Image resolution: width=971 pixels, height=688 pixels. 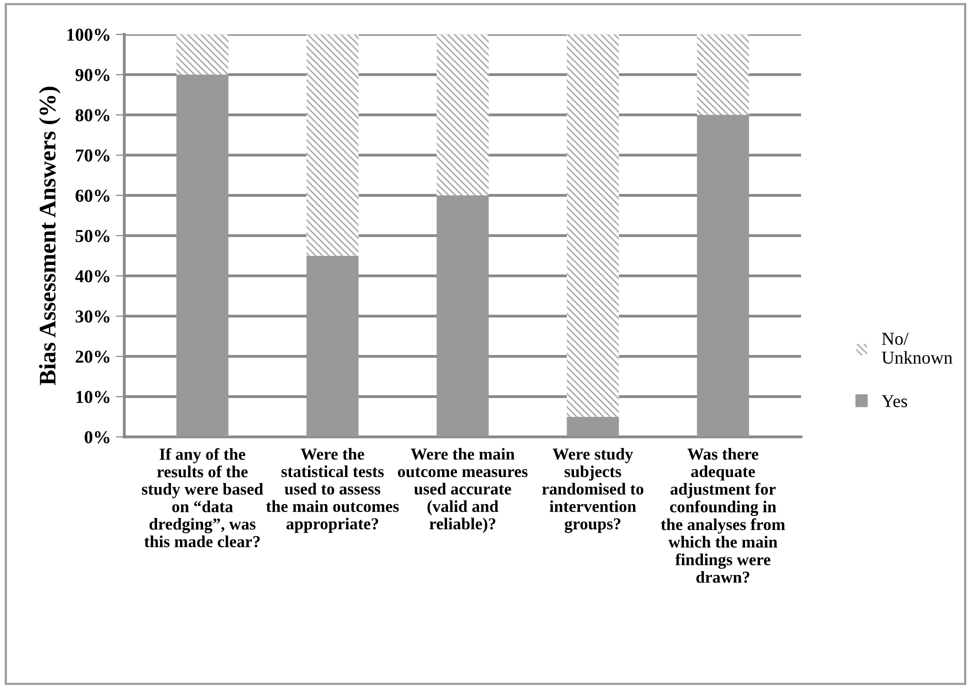 What do you see at coordinates (895, 401) in the screenshot?
I see `legend-label: Yes` at bounding box center [895, 401].